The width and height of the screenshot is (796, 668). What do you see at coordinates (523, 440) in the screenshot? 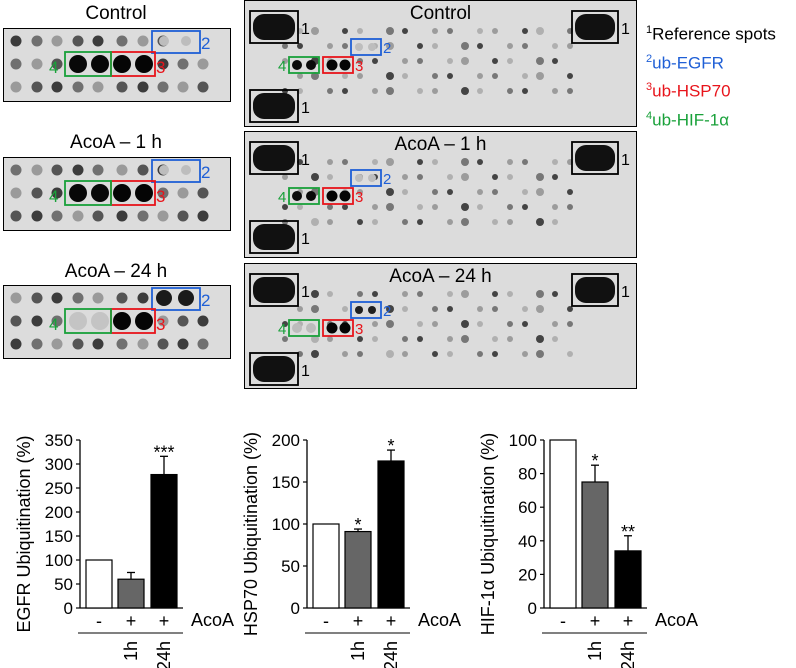
I see `y-tick-label: 100` at bounding box center [523, 440].